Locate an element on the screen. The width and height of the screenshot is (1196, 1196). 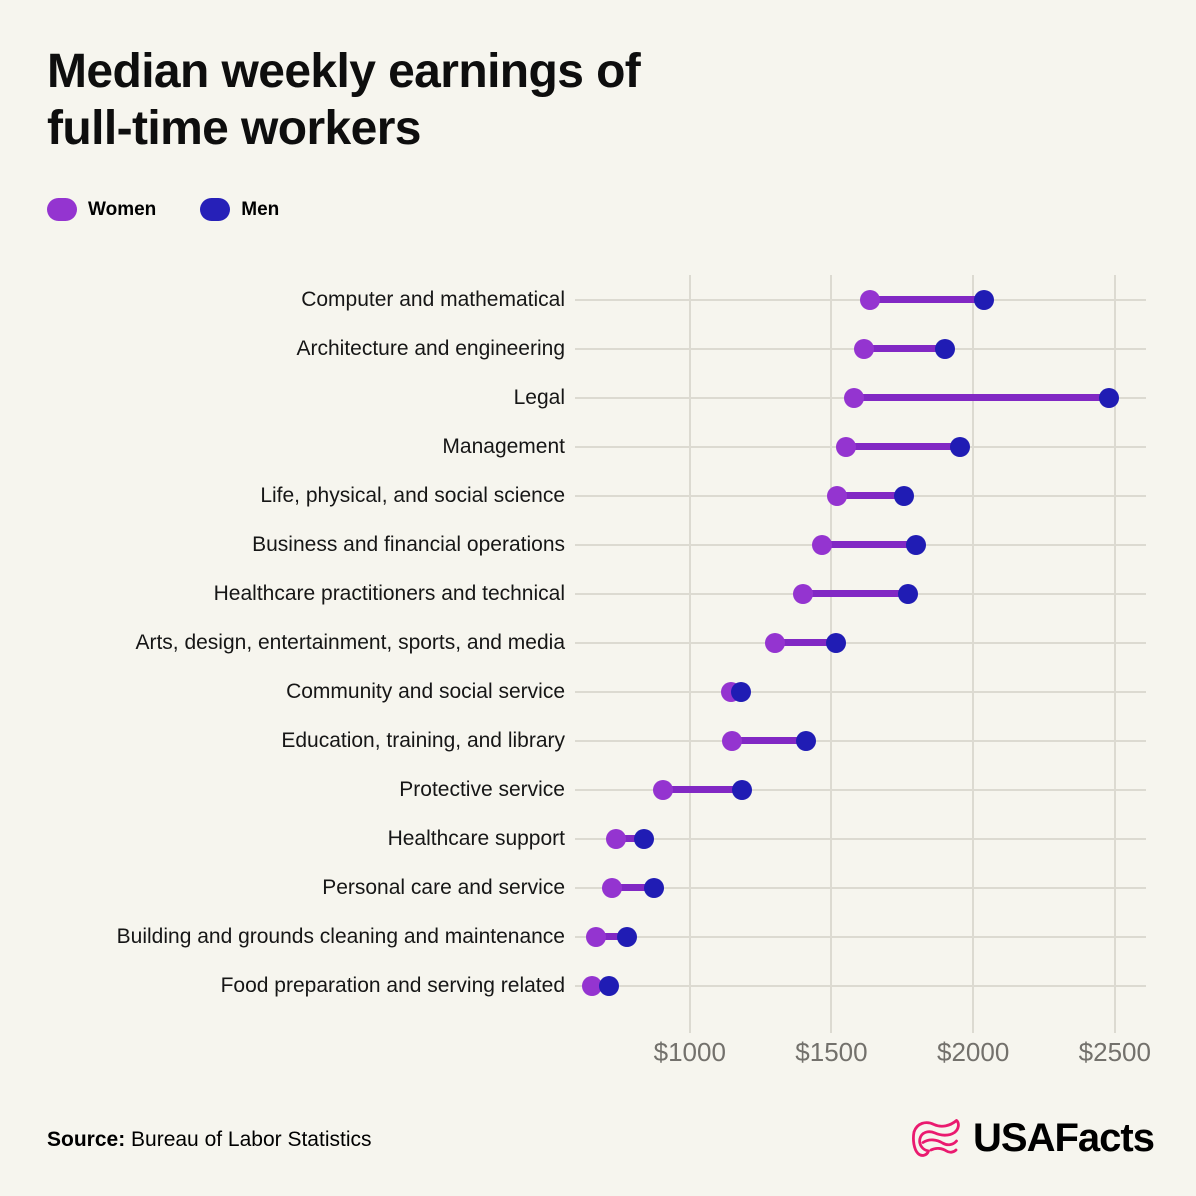
category-label: Computer and mathematical is located at coordinates (433, 299).